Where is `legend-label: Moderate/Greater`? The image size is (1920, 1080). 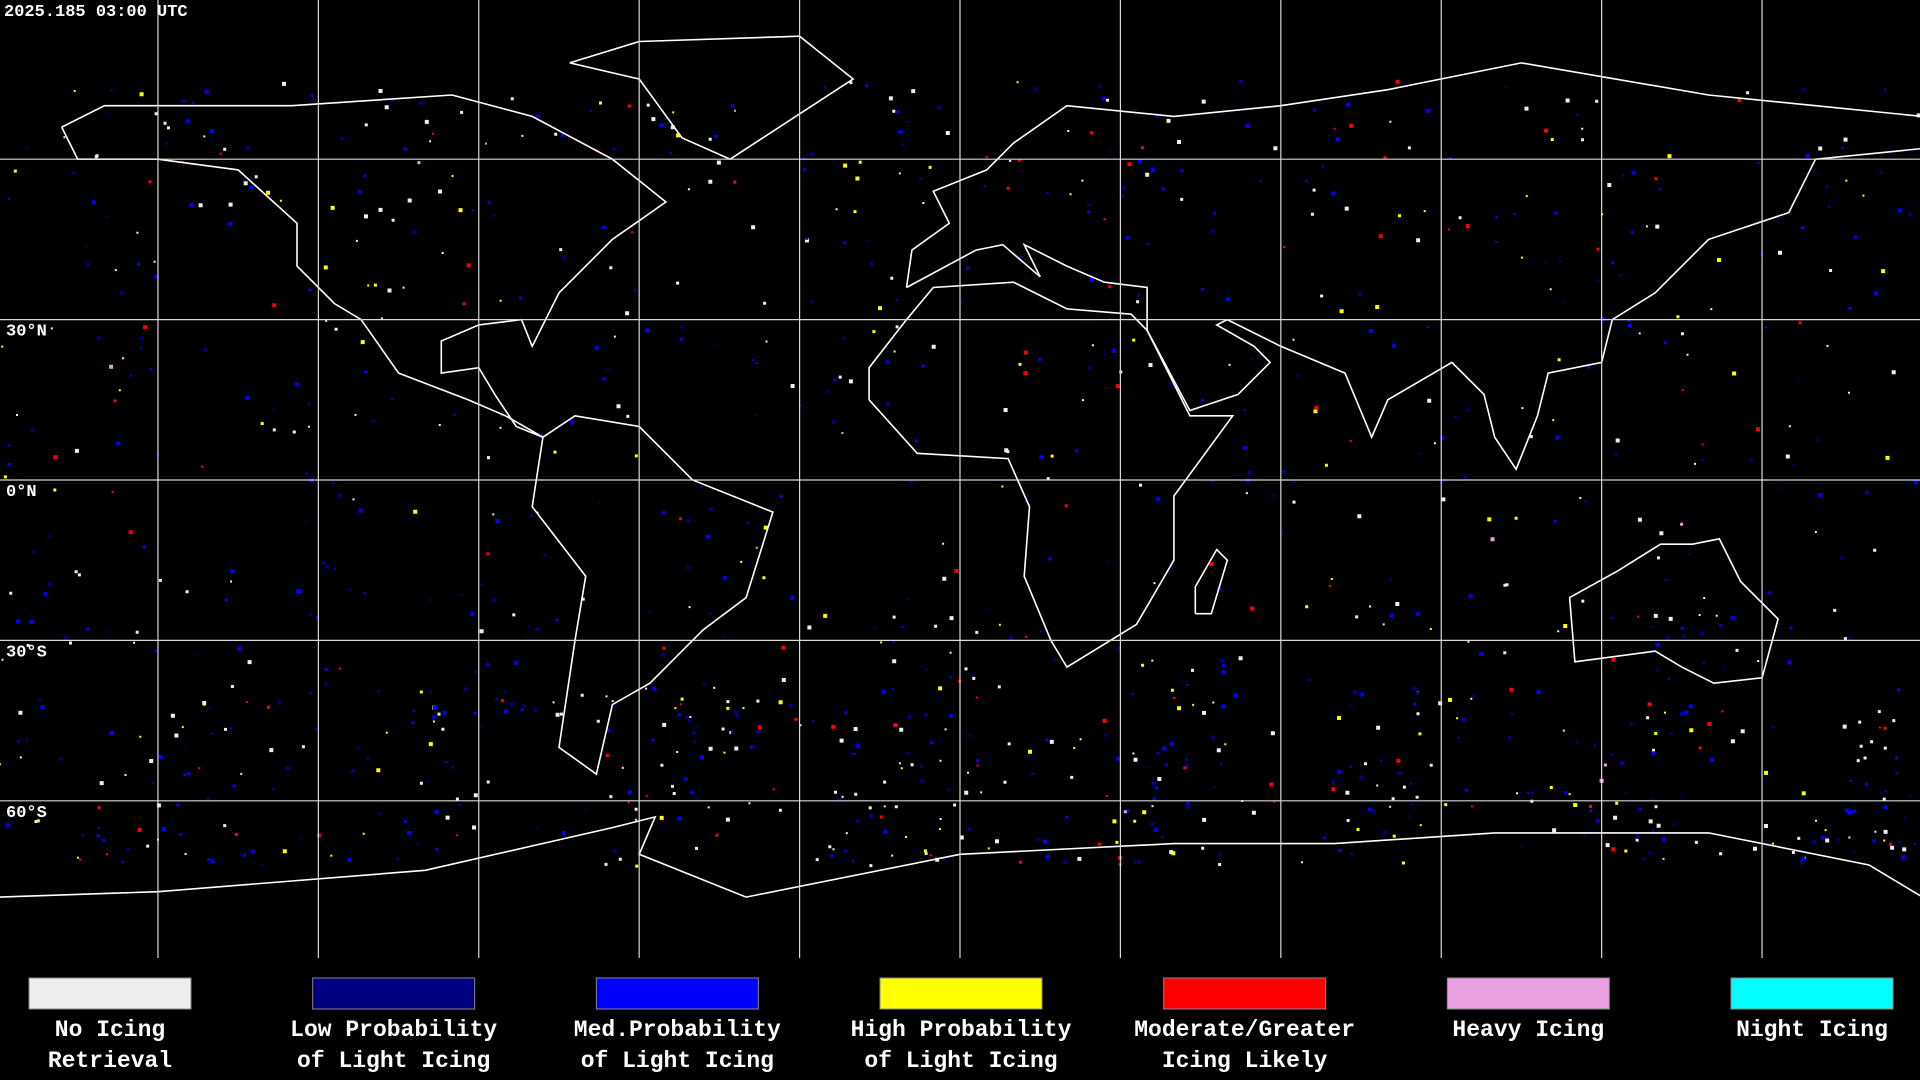 legend-label: Moderate/Greater is located at coordinates (1244, 1030).